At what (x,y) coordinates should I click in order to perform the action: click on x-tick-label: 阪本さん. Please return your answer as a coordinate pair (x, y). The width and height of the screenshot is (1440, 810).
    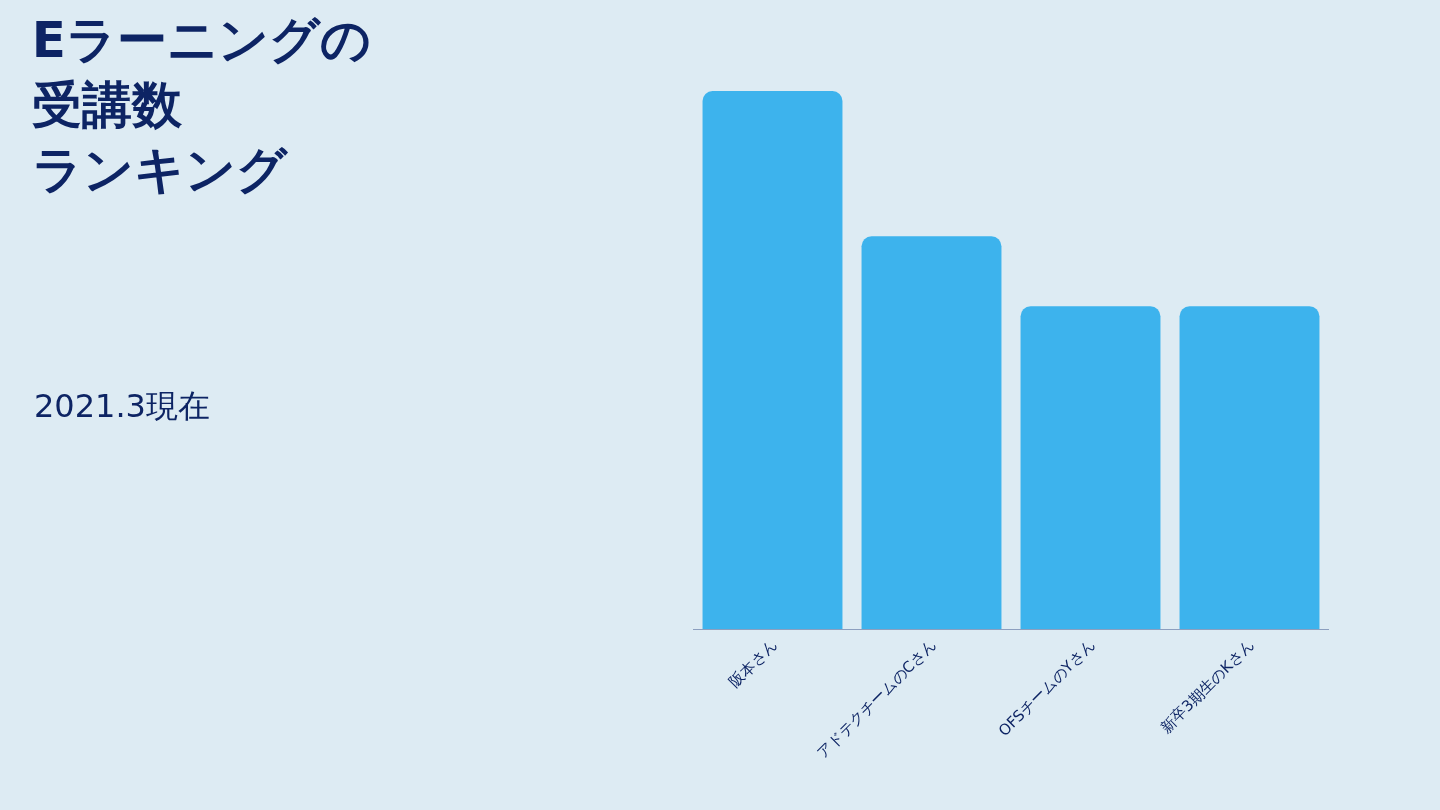
    Looking at the image, I should click on (753, 663).